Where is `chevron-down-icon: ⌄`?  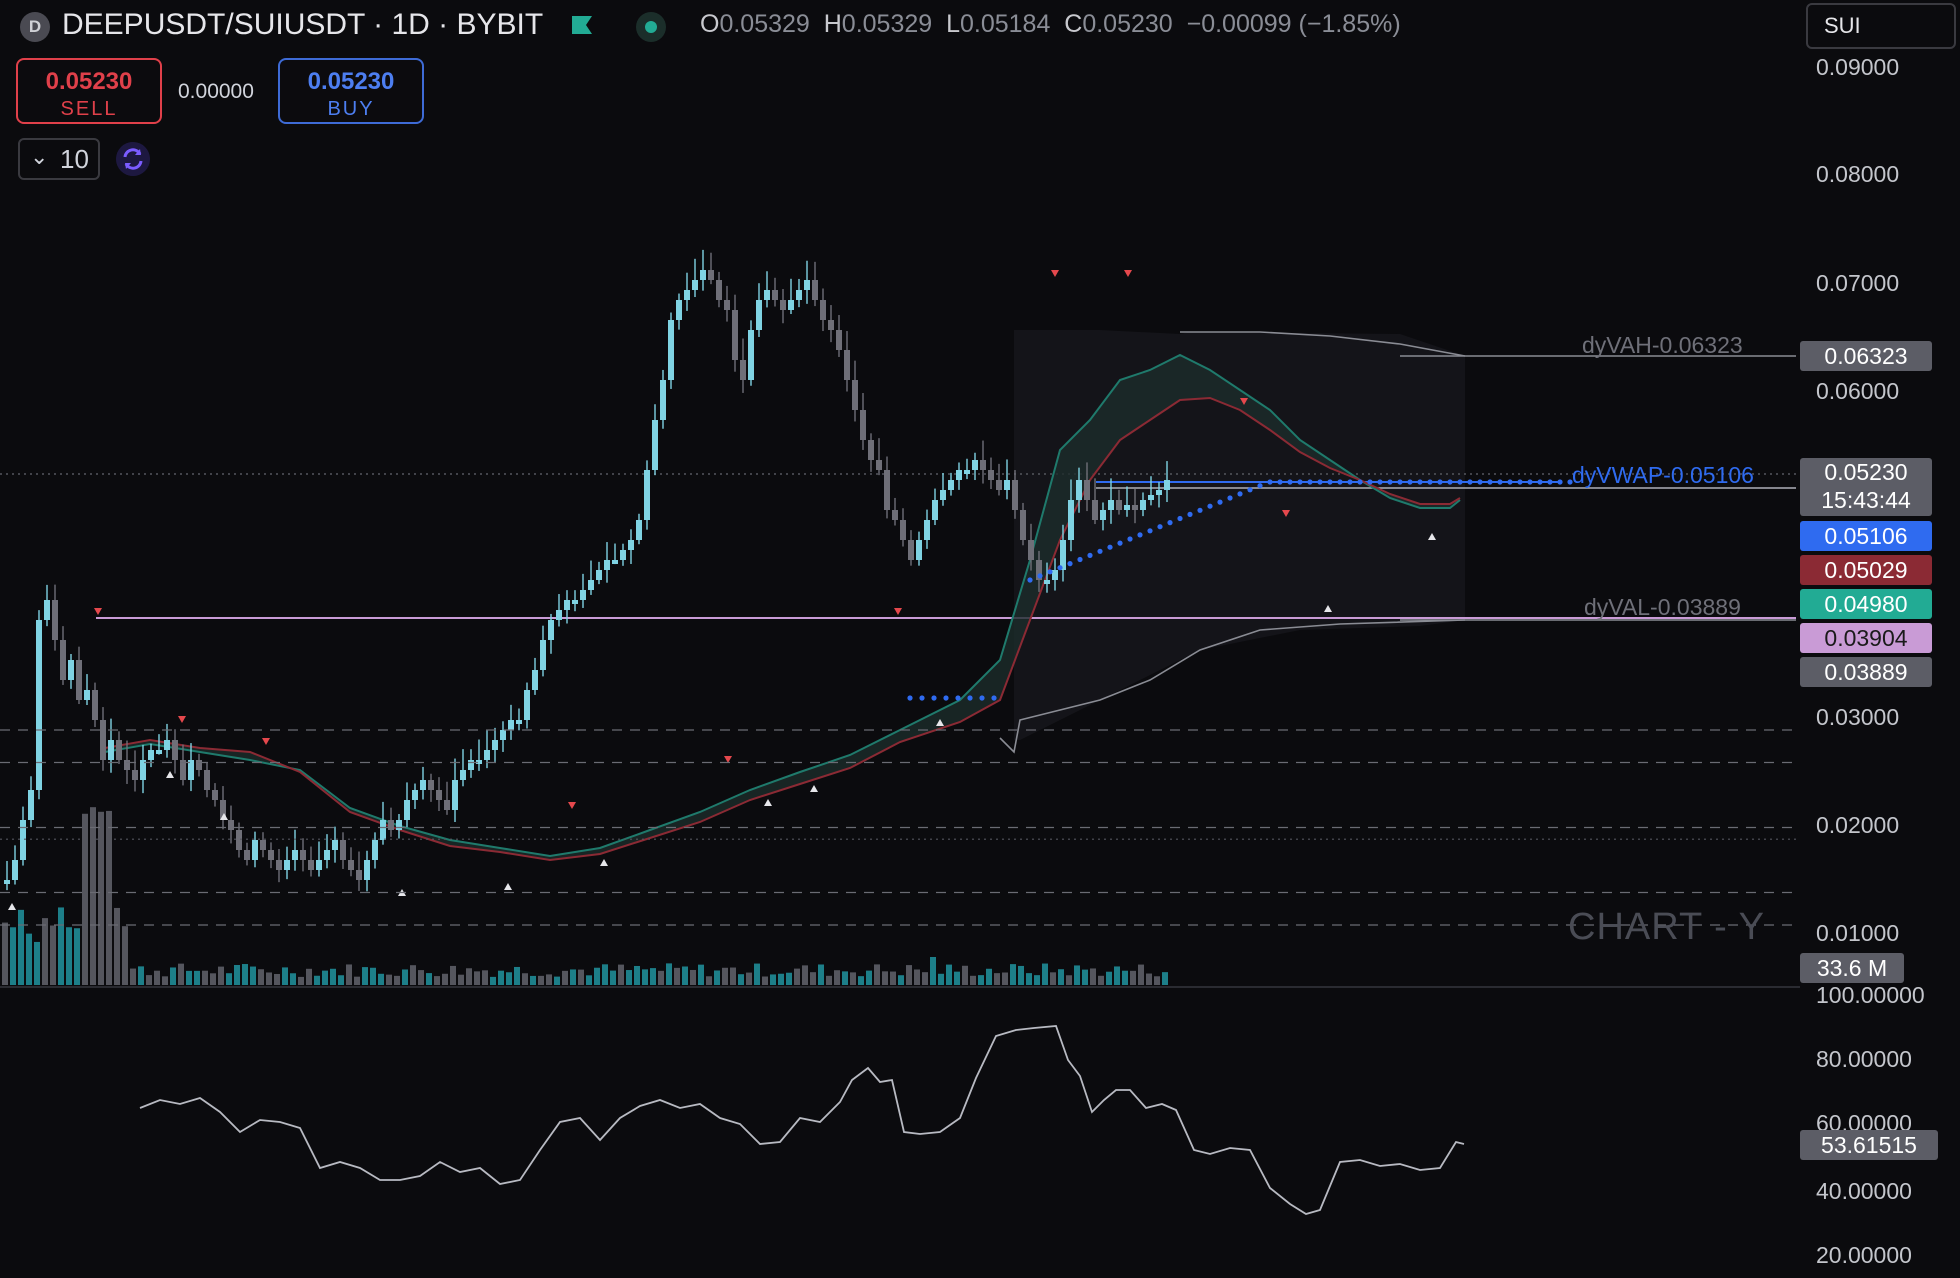 chevron-down-icon: ⌄ is located at coordinates (39, 156).